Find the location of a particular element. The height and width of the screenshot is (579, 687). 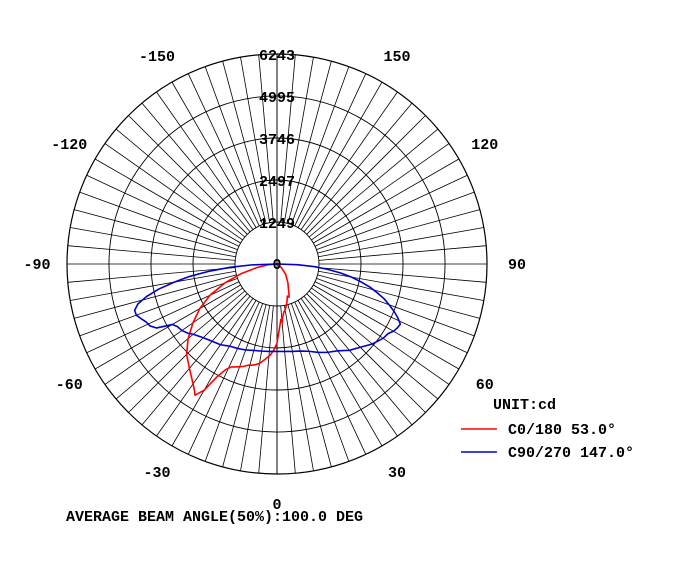

angle-tick-label: 120 is located at coordinates (484, 145).